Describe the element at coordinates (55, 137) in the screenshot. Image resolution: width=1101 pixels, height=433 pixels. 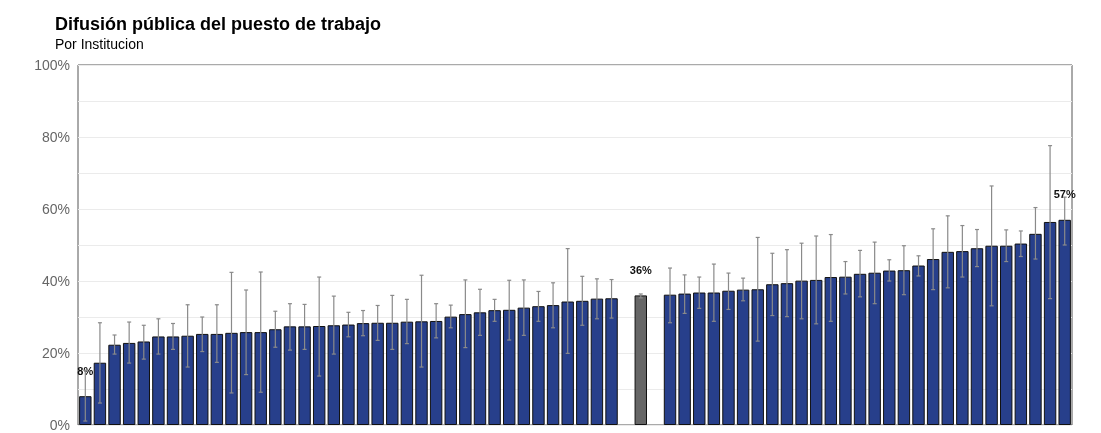
I see `y-tick-label: 80%` at that location.